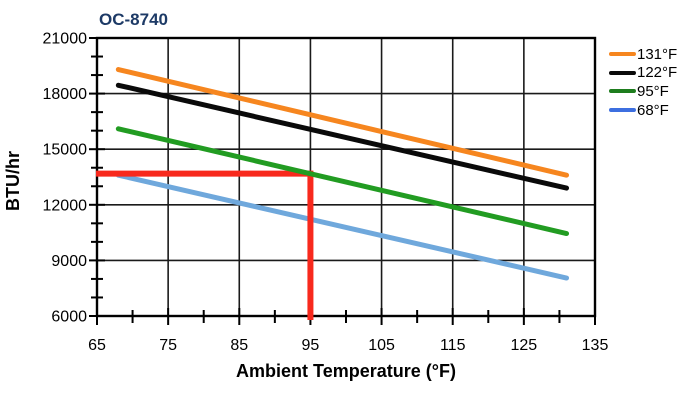  Describe the element at coordinates (69, 317) in the screenshot. I see `y-tick-label-6000: 6000` at that location.